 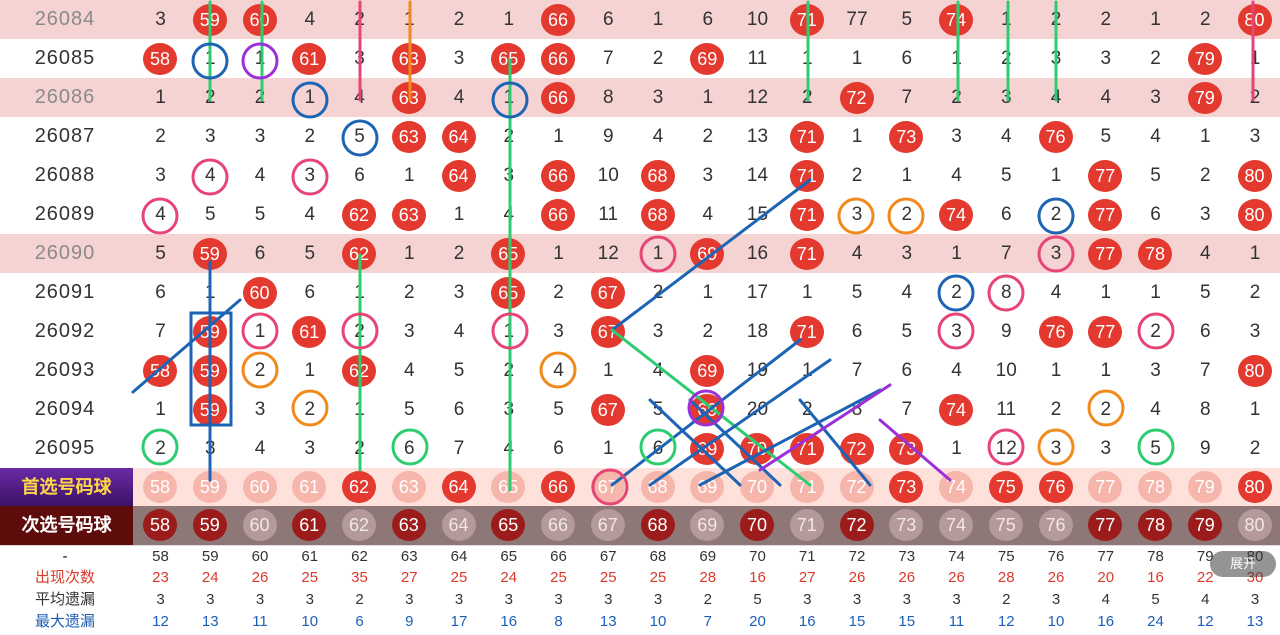 What do you see at coordinates (1254, 371) in the screenshot?
I see `ball-number: 80` at bounding box center [1254, 371].